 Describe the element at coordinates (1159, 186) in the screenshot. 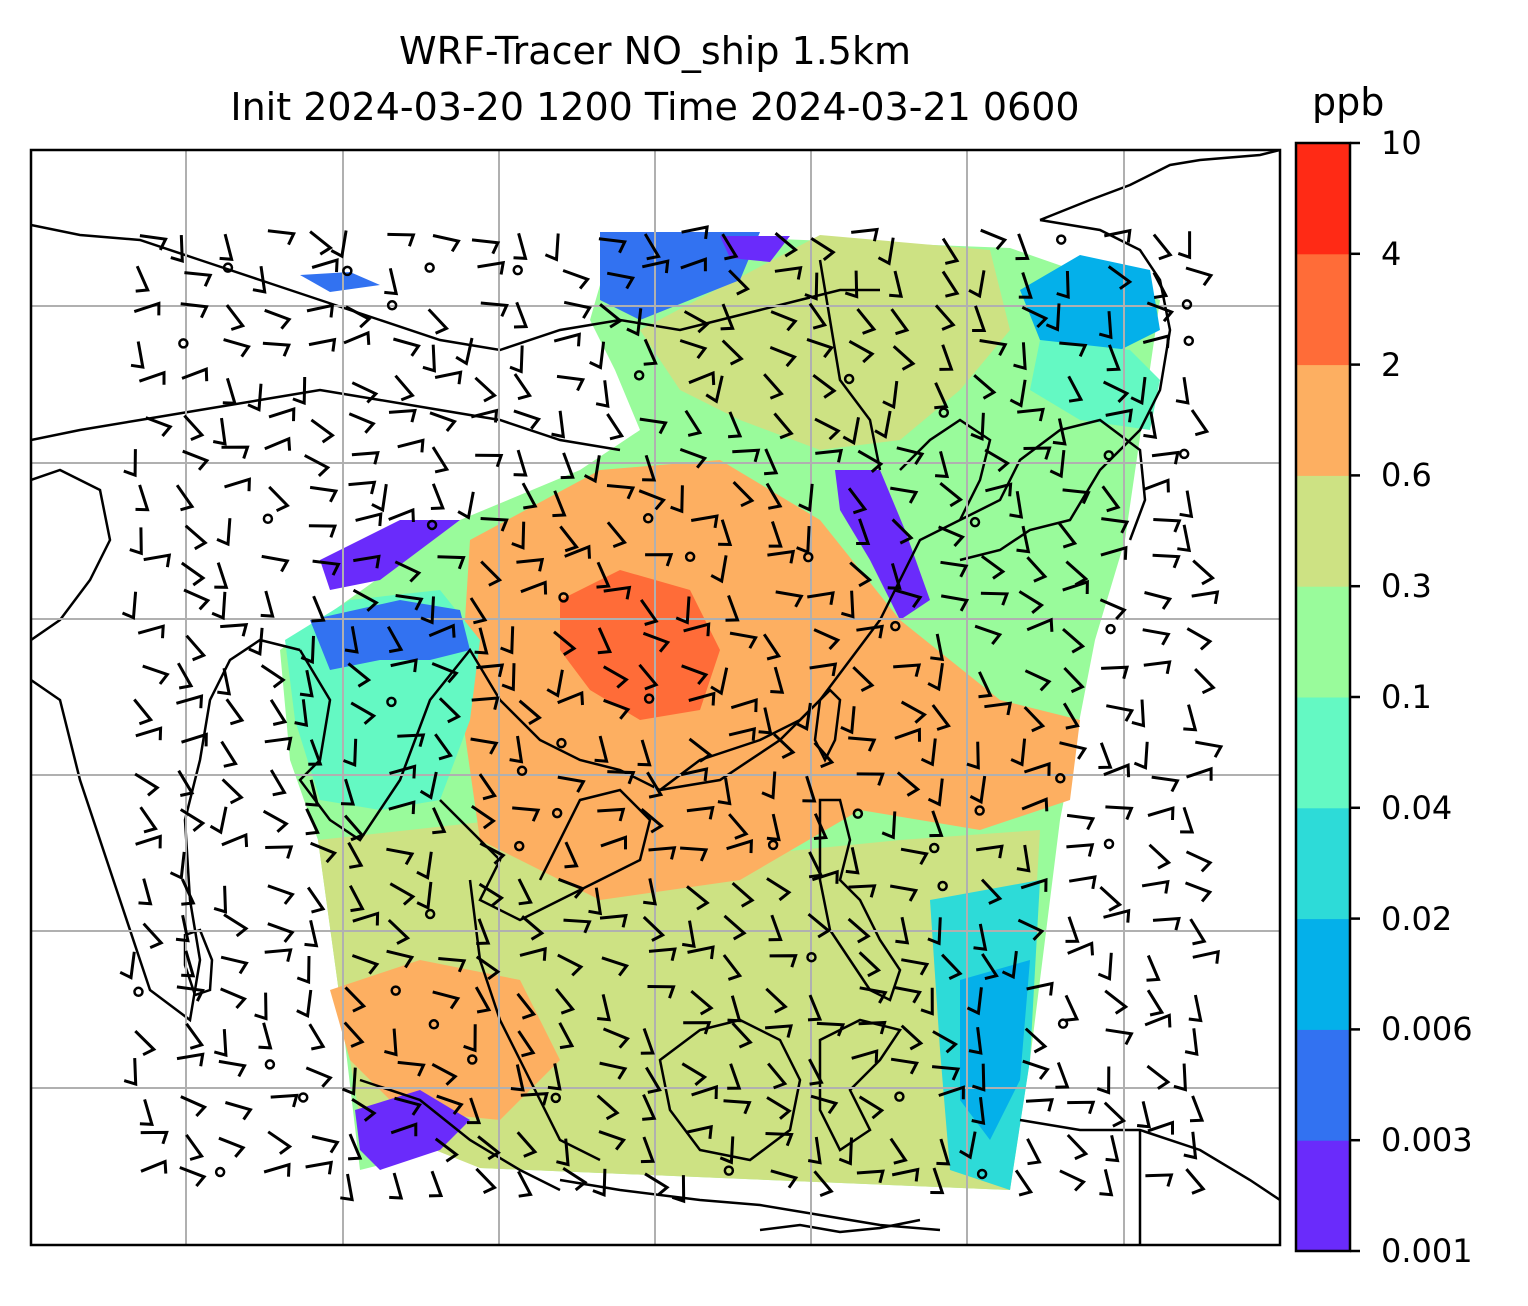

I see `coast-russia-north` at that location.